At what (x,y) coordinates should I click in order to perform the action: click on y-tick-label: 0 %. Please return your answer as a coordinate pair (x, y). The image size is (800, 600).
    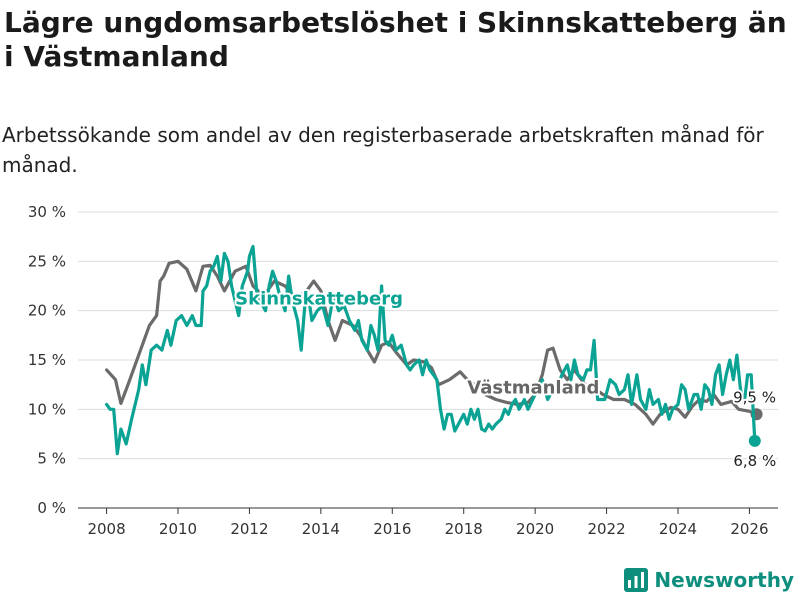
    Looking at the image, I should click on (51, 508).